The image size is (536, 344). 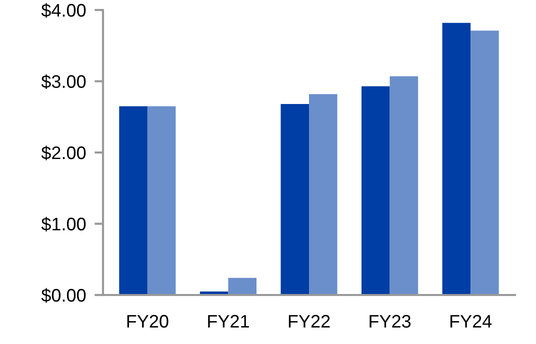 What do you see at coordinates (228, 321) in the screenshot?
I see `x-tick-label: FY21` at bounding box center [228, 321].